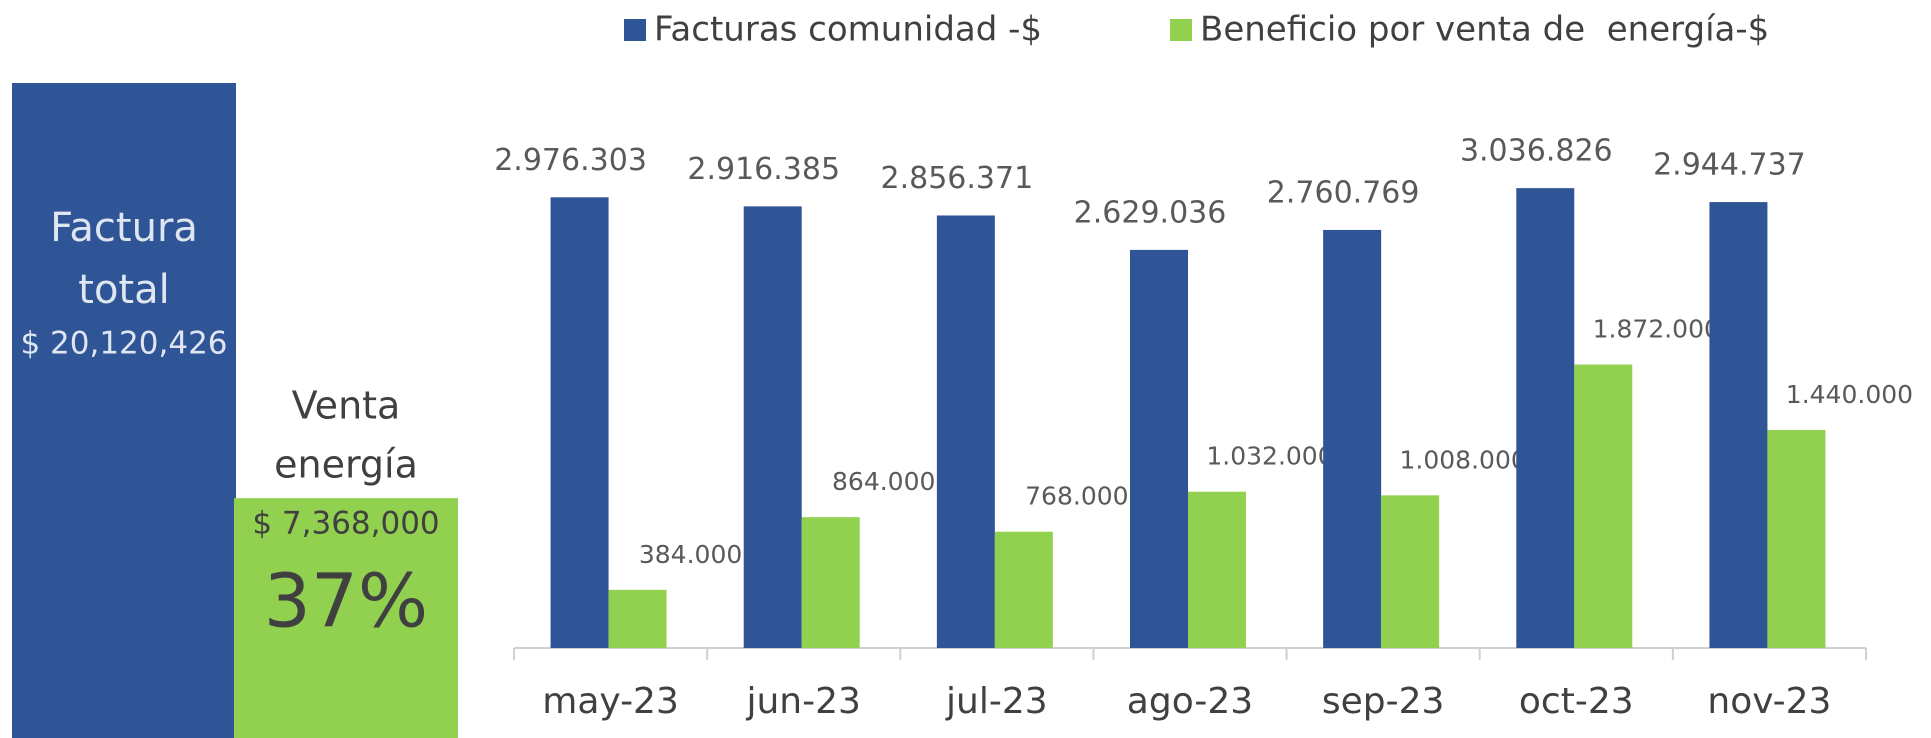  Describe the element at coordinates (123, 290) in the screenshot. I see `total-label: total` at that location.